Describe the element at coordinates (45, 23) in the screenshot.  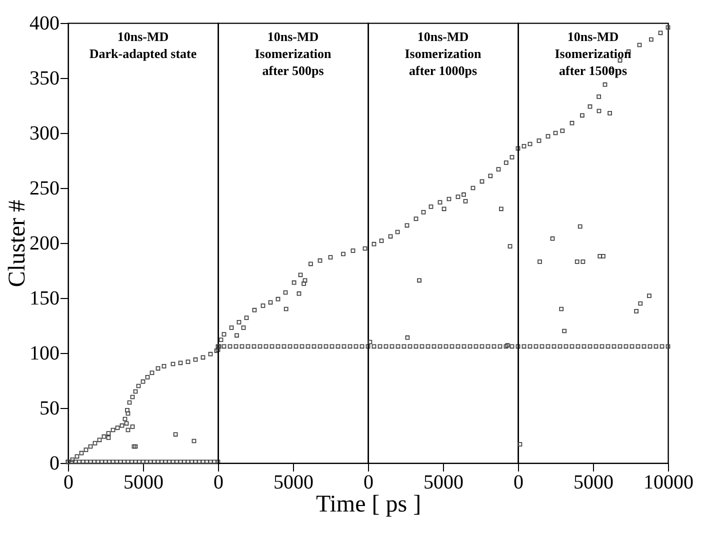
I see `y-tick-label: 400` at that location.